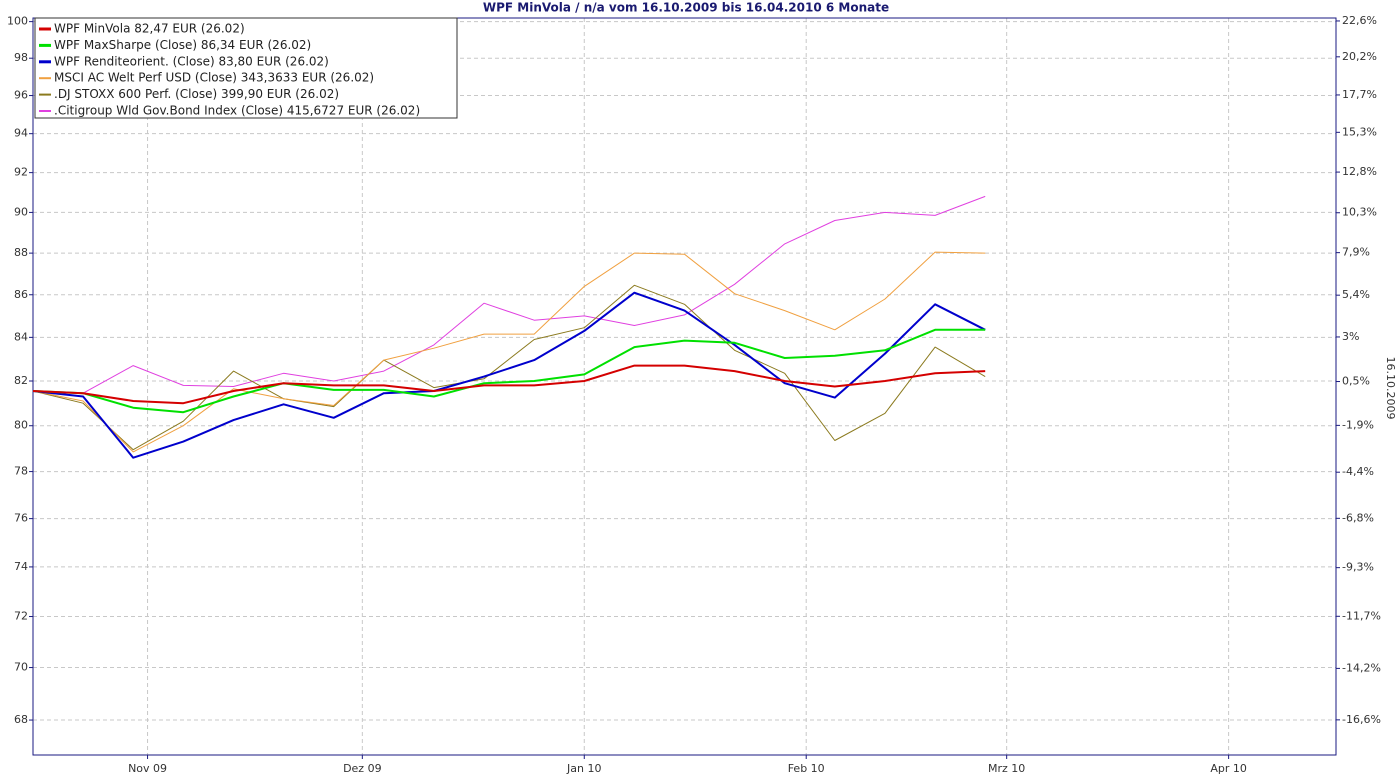 This screenshot has height=775, width=1399. What do you see at coordinates (1358, 424) in the screenshot?
I see `y2-tick-label: -1,9%` at bounding box center [1358, 424].